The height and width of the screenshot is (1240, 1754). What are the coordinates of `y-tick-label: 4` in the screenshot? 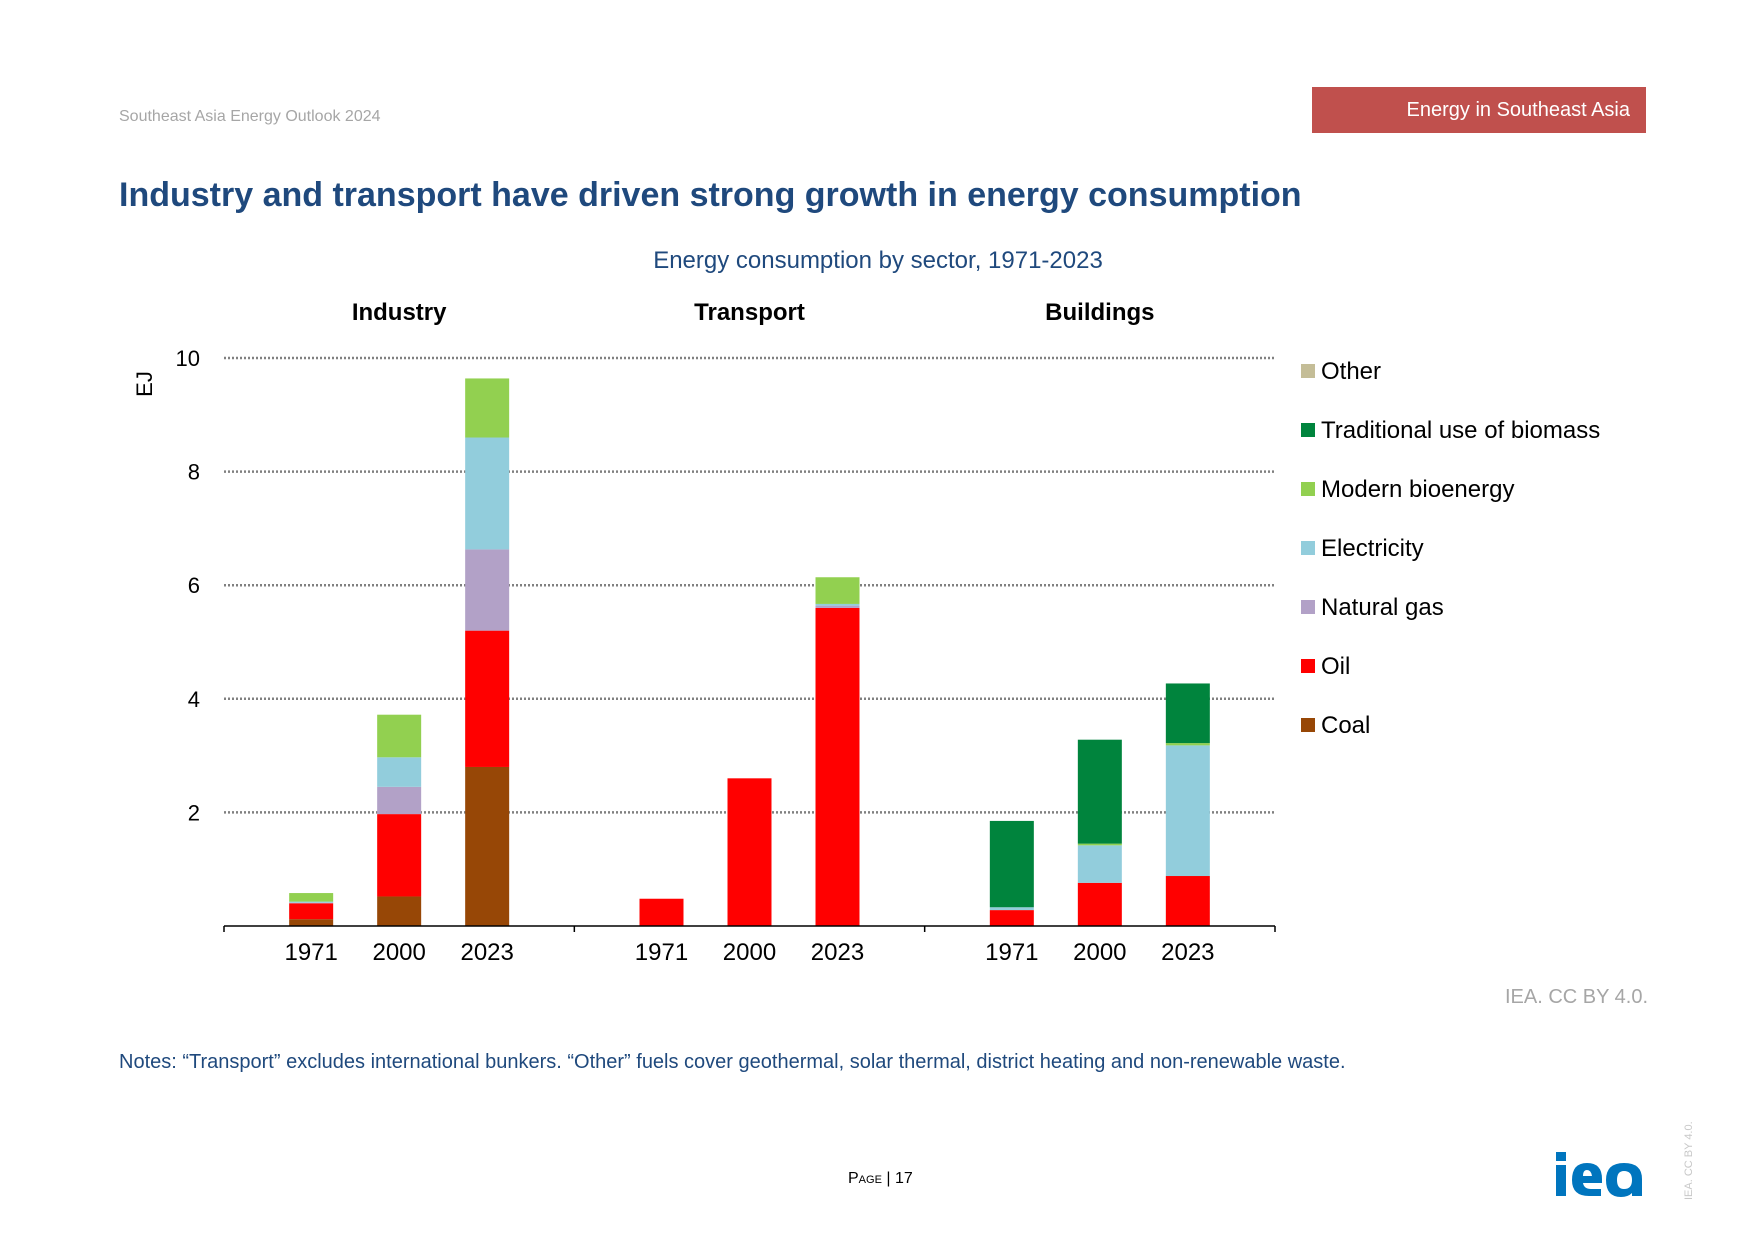 It's located at (194, 699).